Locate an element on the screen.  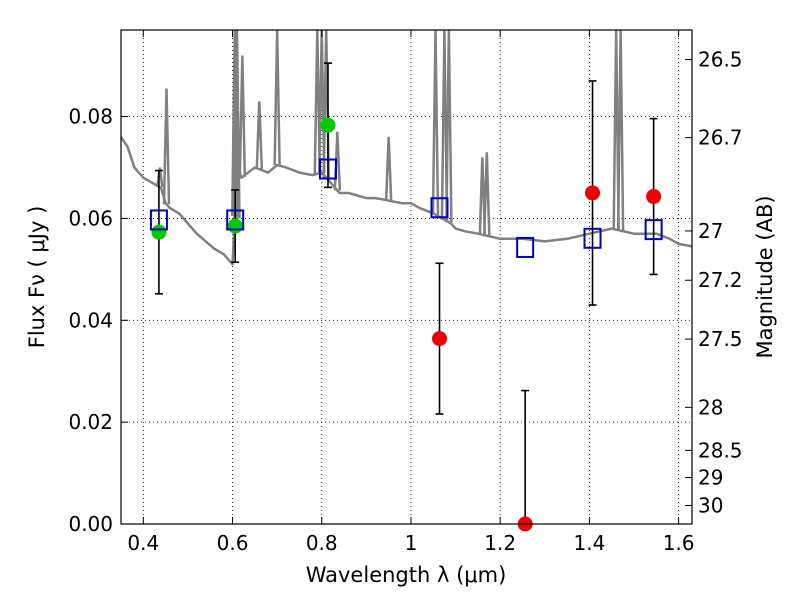
x-tick-label: 1.4 is located at coordinates (589, 543).